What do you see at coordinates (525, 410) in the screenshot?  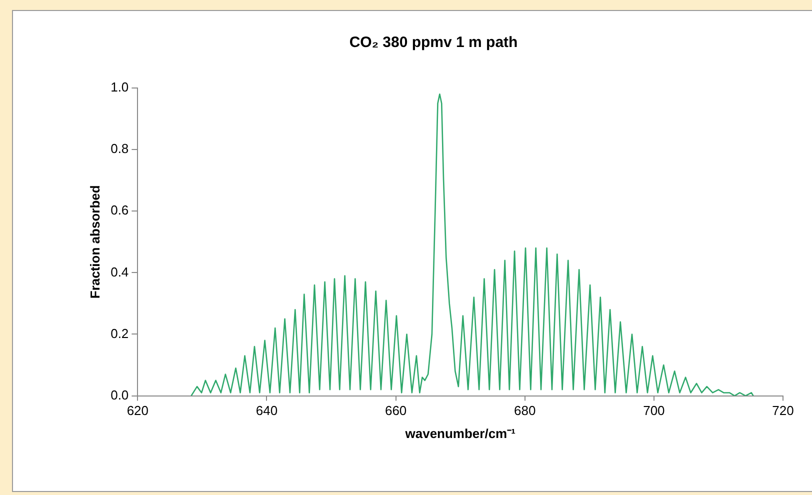 I see `x-tick-label: 680` at bounding box center [525, 410].